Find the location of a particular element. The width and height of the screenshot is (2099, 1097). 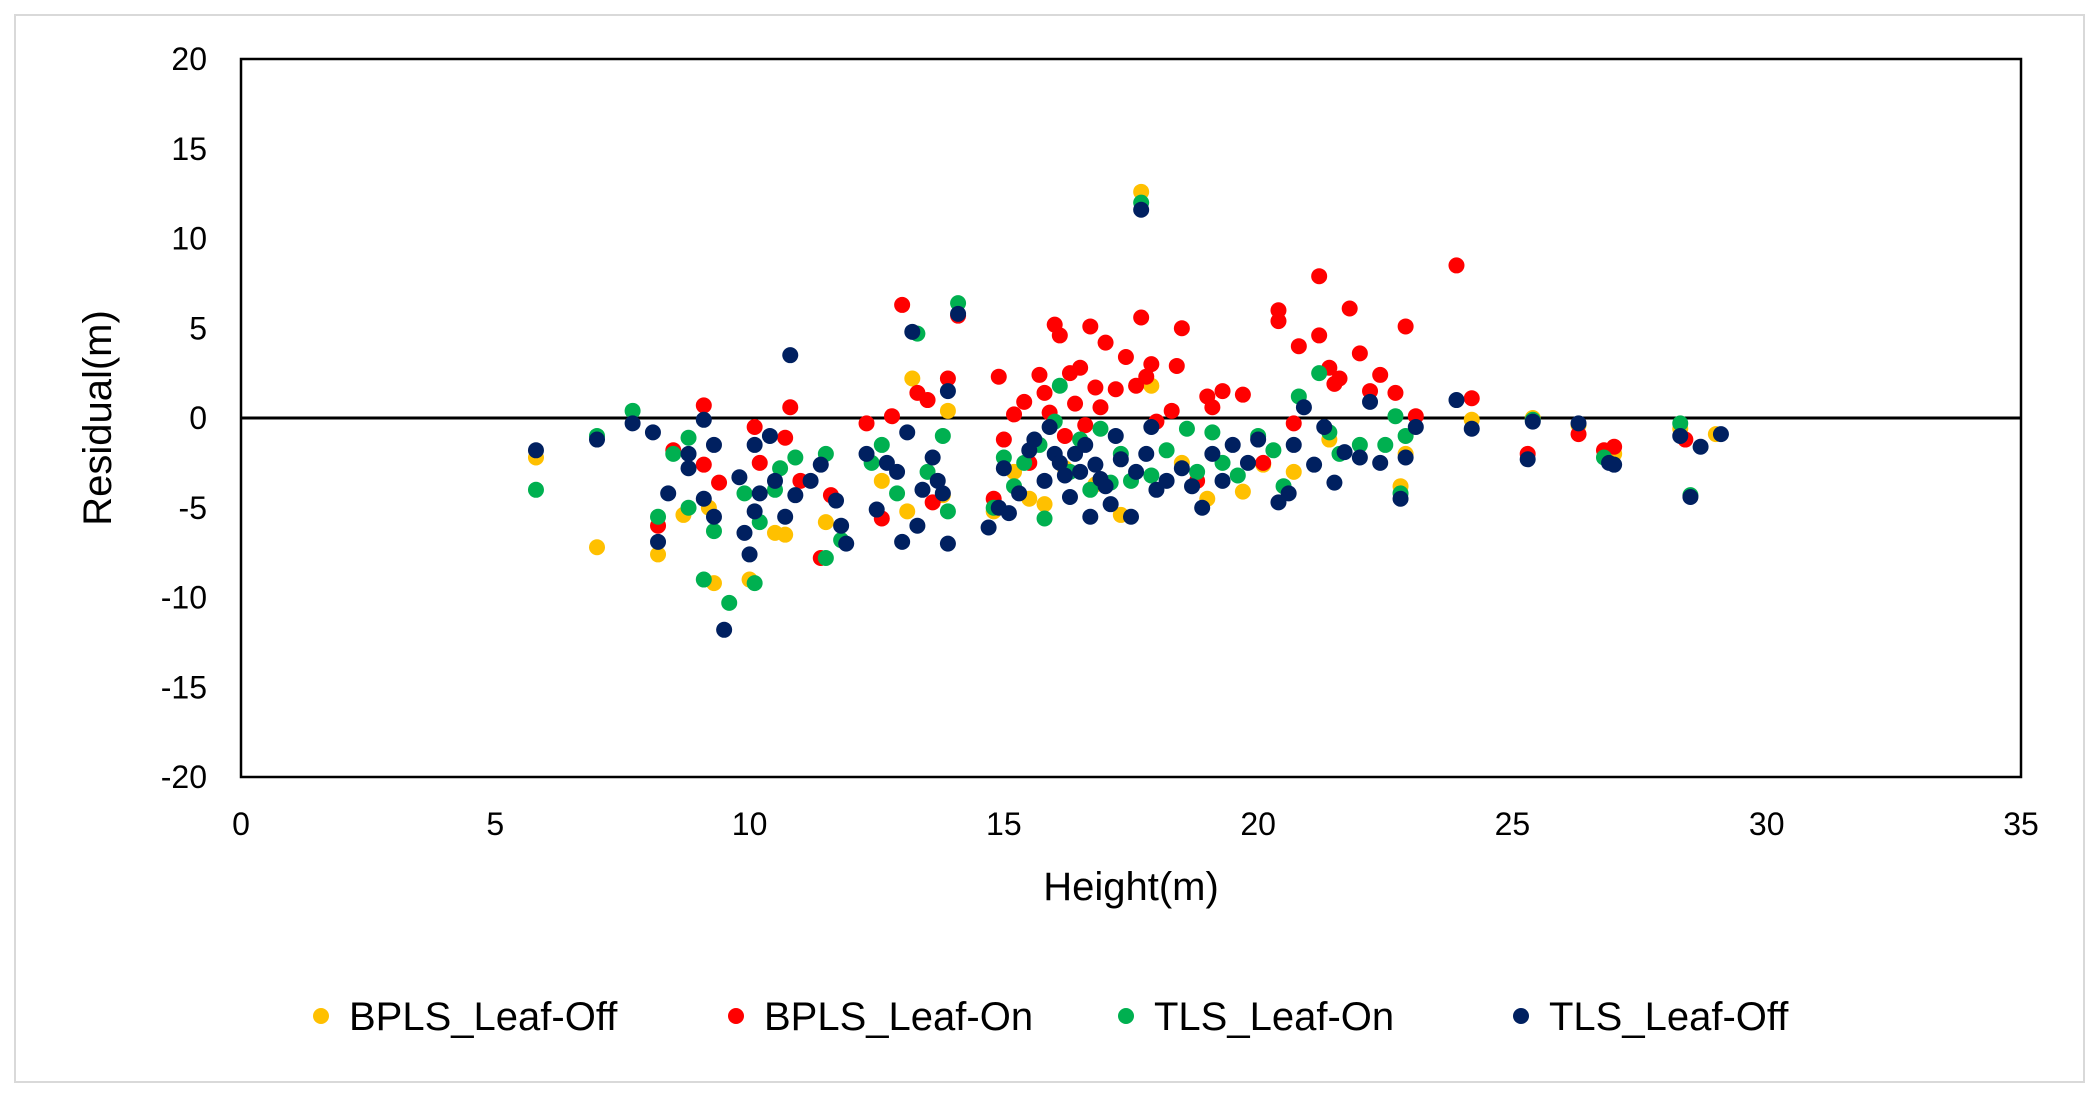

legend-marker-tls-leaf-on is located at coordinates (1126, 1016).